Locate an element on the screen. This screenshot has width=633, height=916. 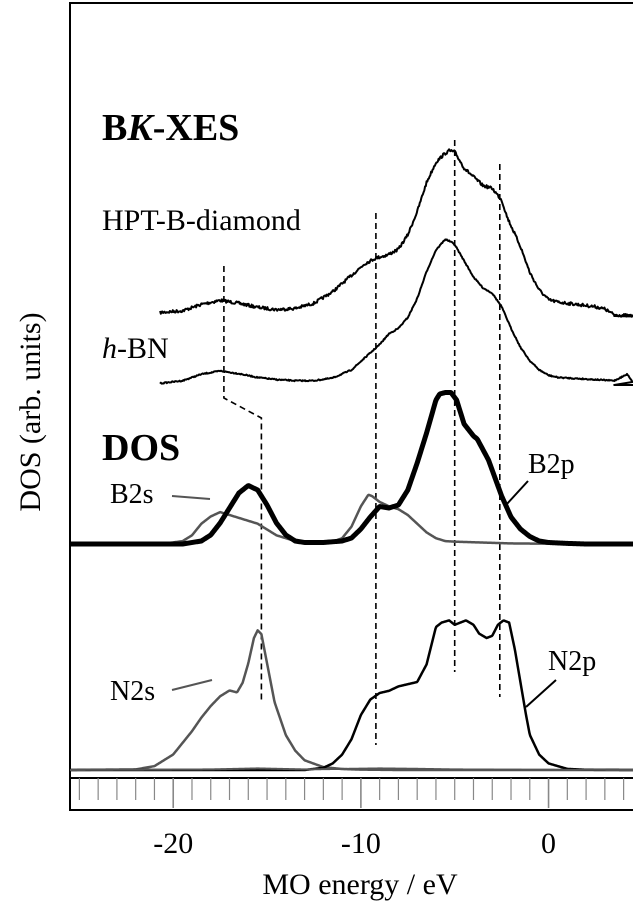
b2p-label: B2p is located at coordinates (551, 464).